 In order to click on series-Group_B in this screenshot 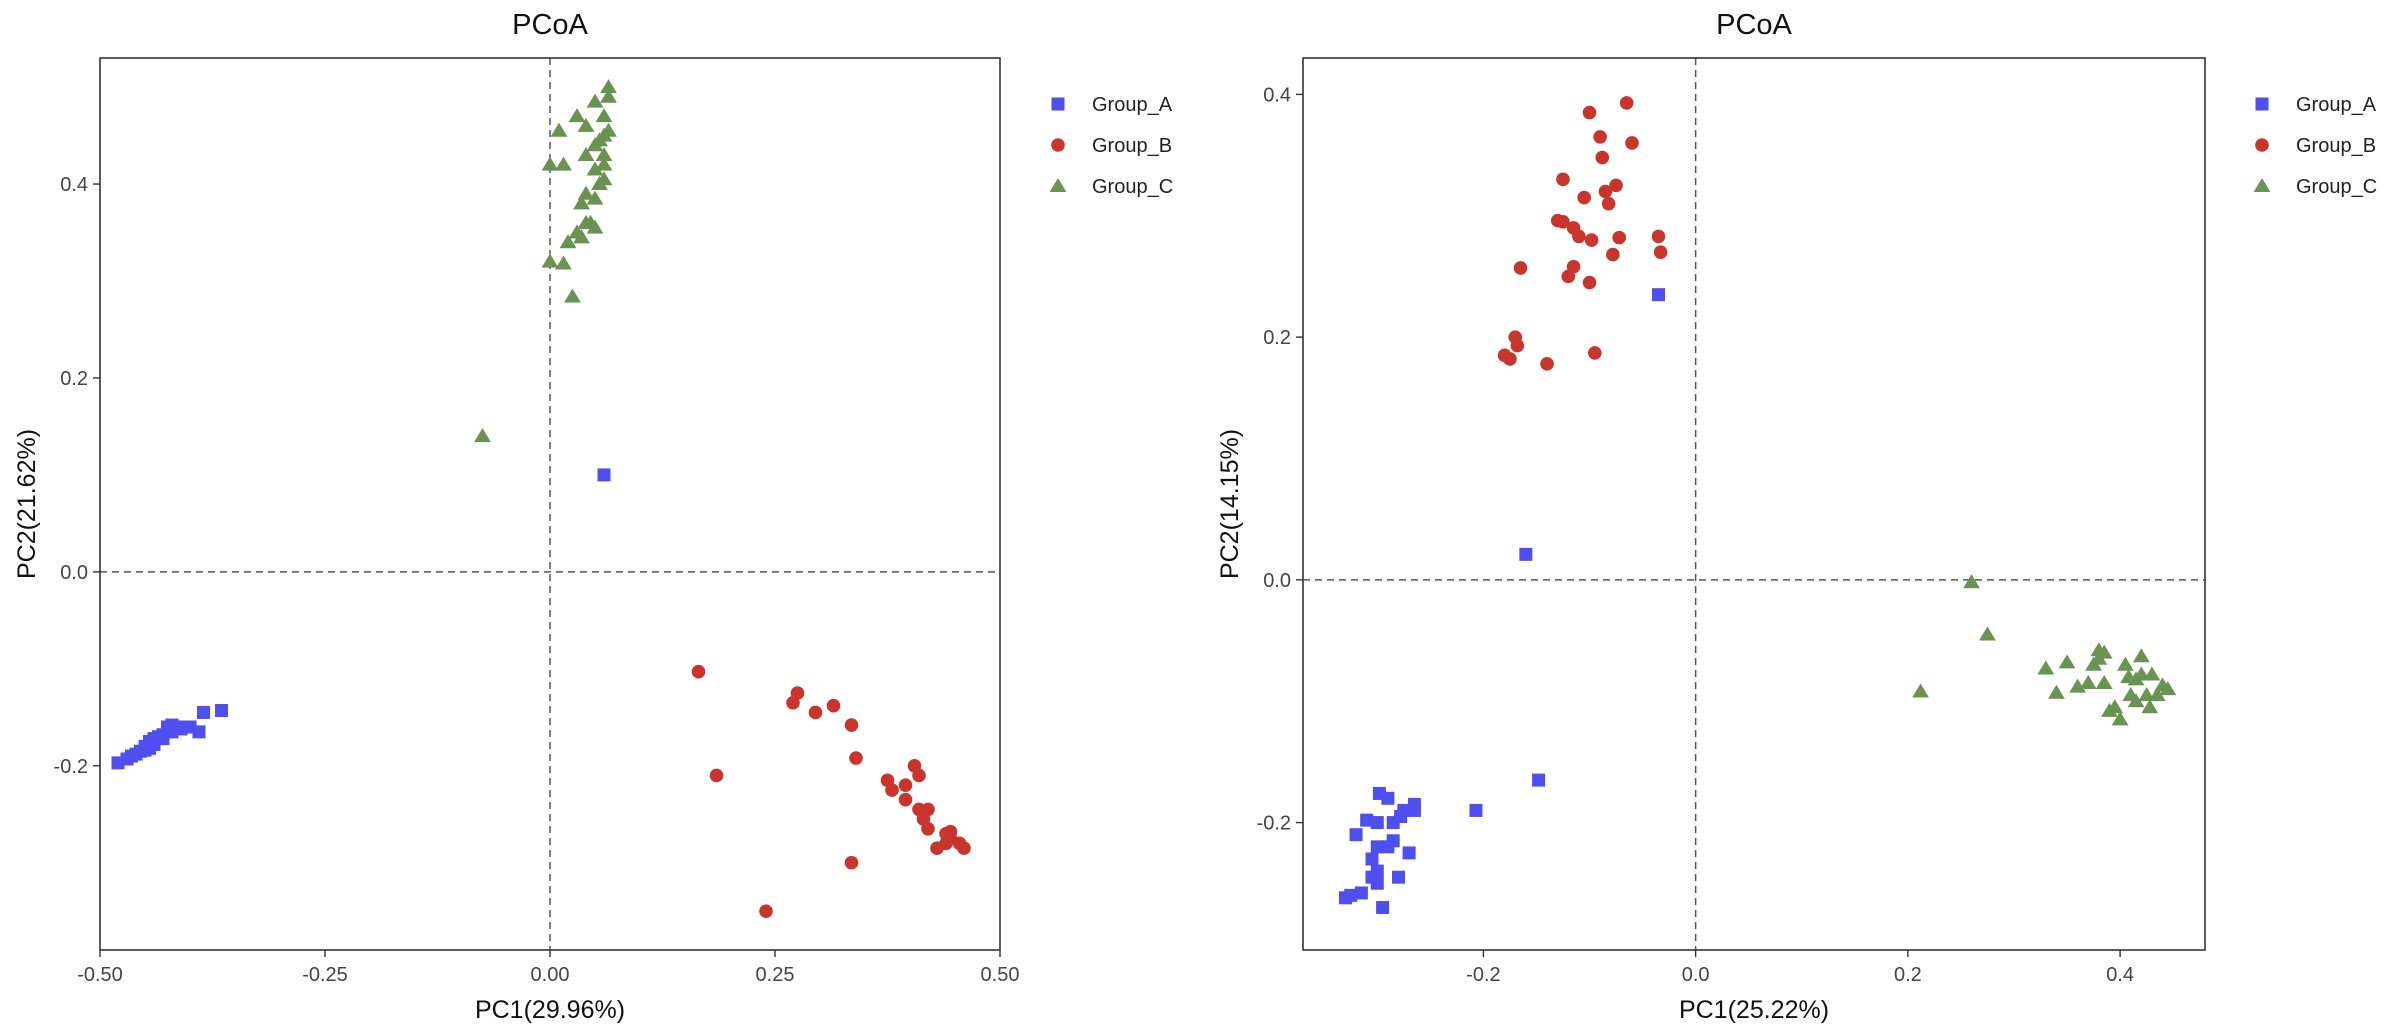, I will do `click(831, 791)`.